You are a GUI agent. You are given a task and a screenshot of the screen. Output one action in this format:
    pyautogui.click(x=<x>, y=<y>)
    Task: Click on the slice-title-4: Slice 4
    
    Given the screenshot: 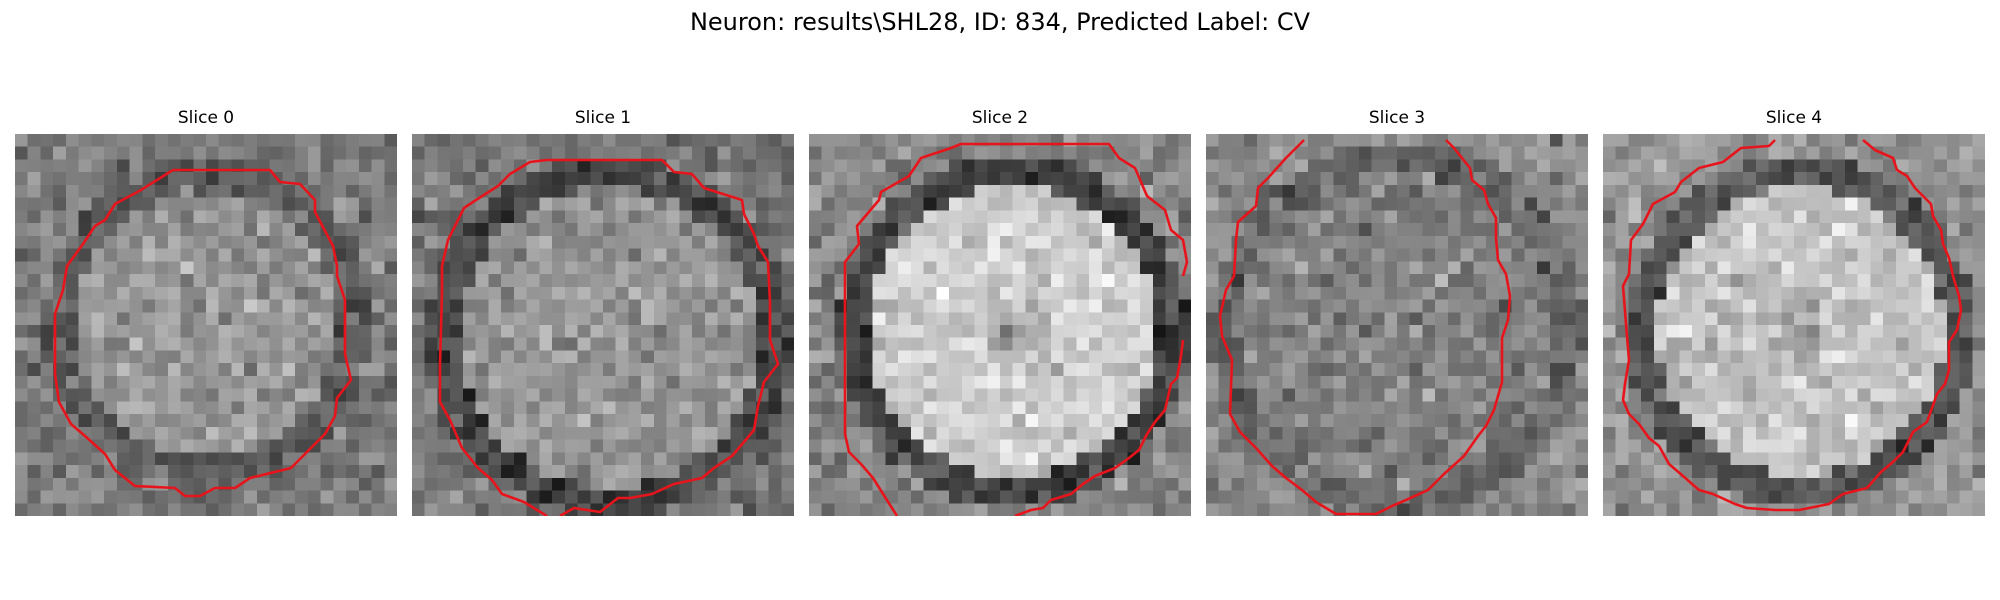 What is the action you would take?
    pyautogui.click(x=1794, y=118)
    